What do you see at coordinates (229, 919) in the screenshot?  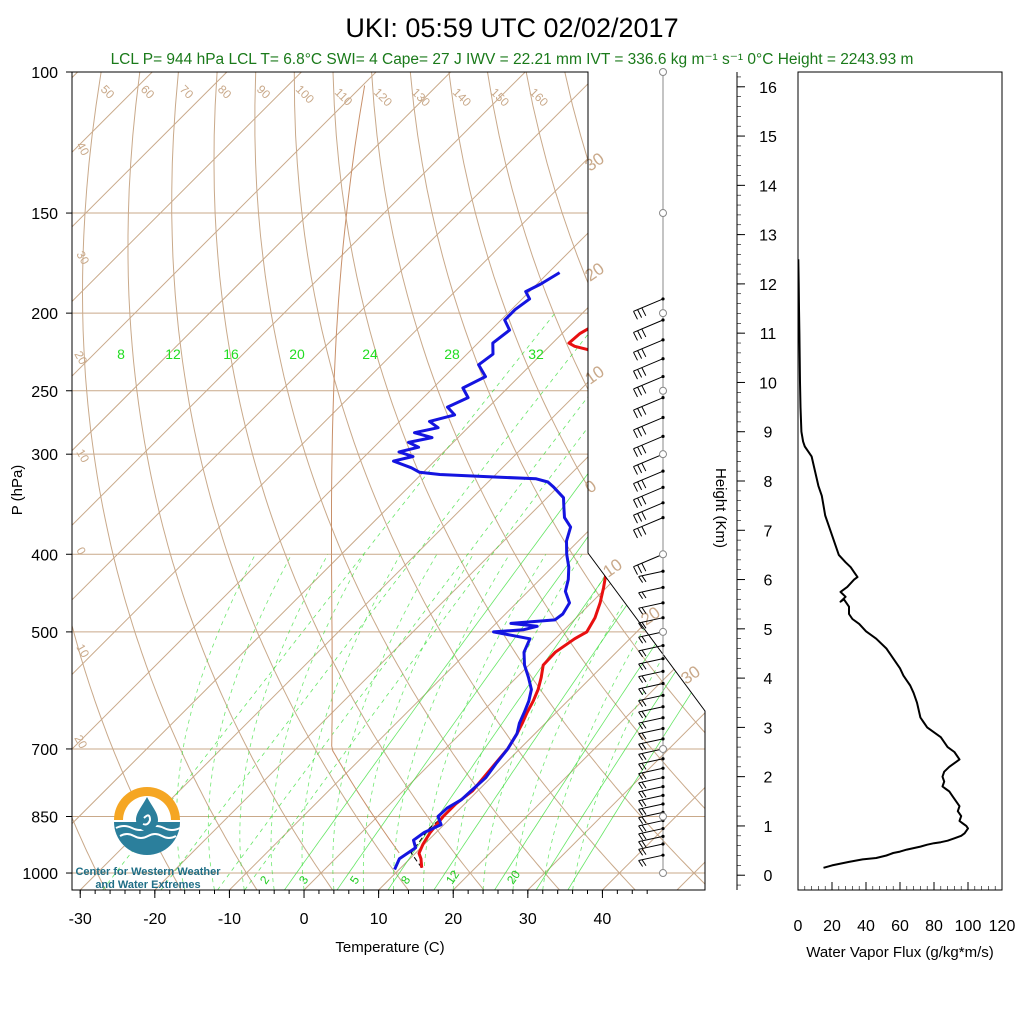 I see `temperature-tick-label: -10` at bounding box center [229, 919].